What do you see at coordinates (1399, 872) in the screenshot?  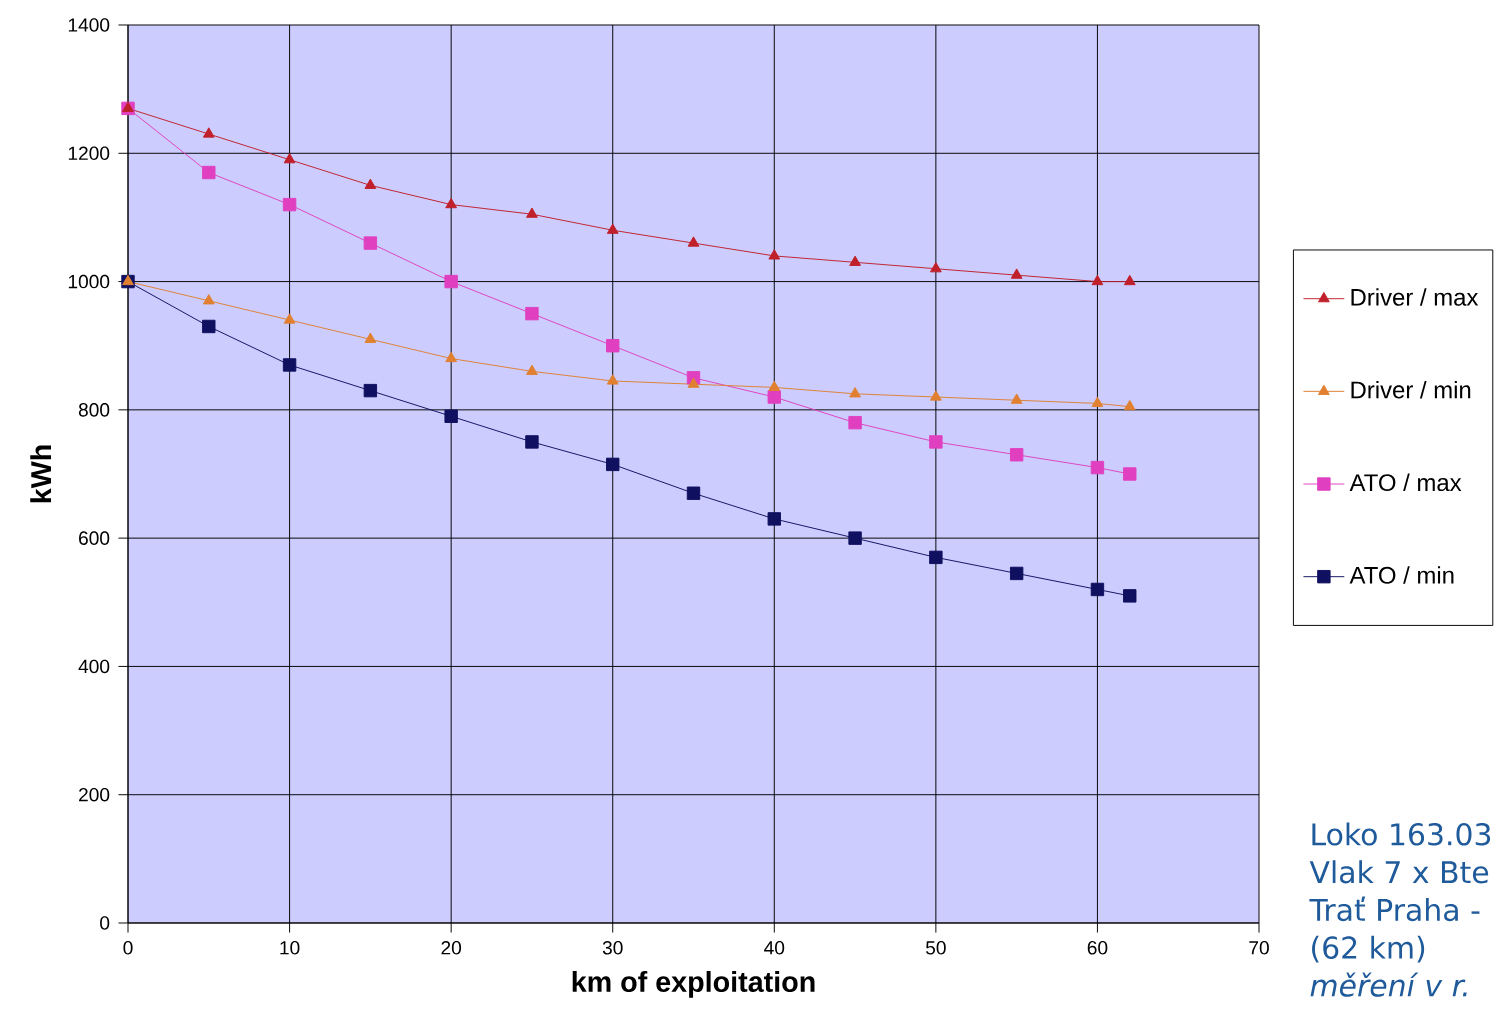 I see `text: Vlak 7 x Bte` at bounding box center [1399, 872].